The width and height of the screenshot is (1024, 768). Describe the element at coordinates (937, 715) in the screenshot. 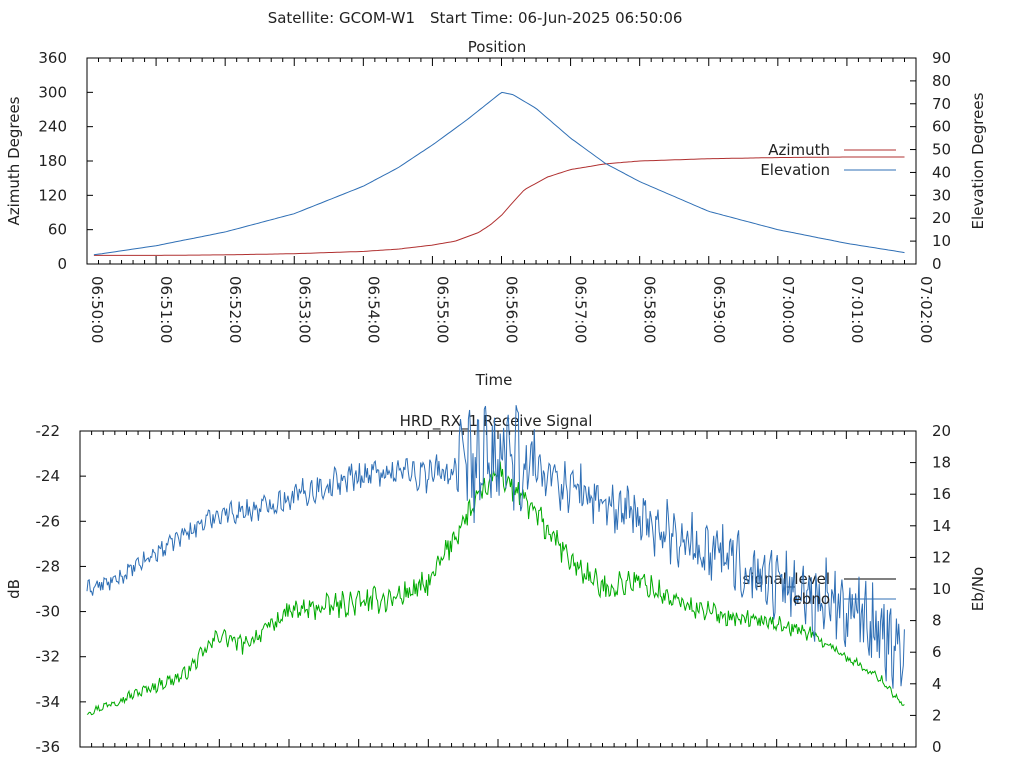

I see `y2-tick-label: 2` at that location.